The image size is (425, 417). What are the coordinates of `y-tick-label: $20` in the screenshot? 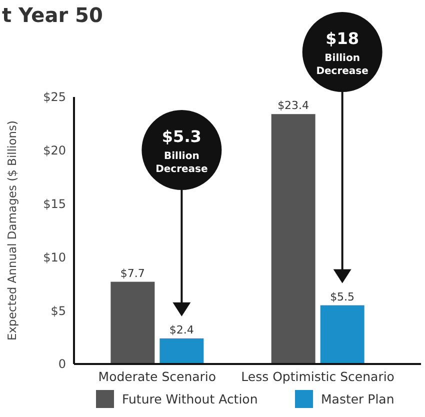 It's located at (54, 151).